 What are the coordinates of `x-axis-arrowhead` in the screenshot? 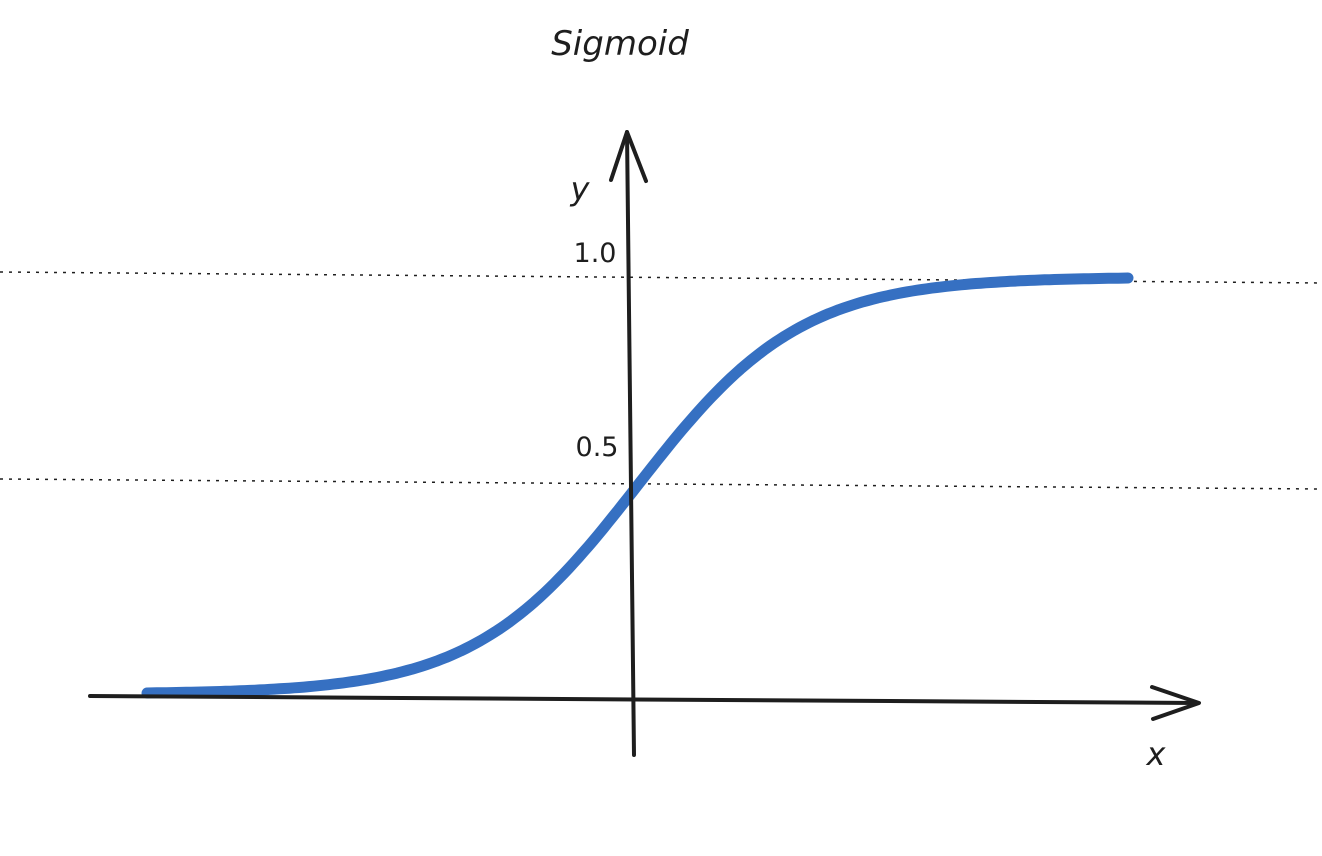 It's located at (1175, 703).